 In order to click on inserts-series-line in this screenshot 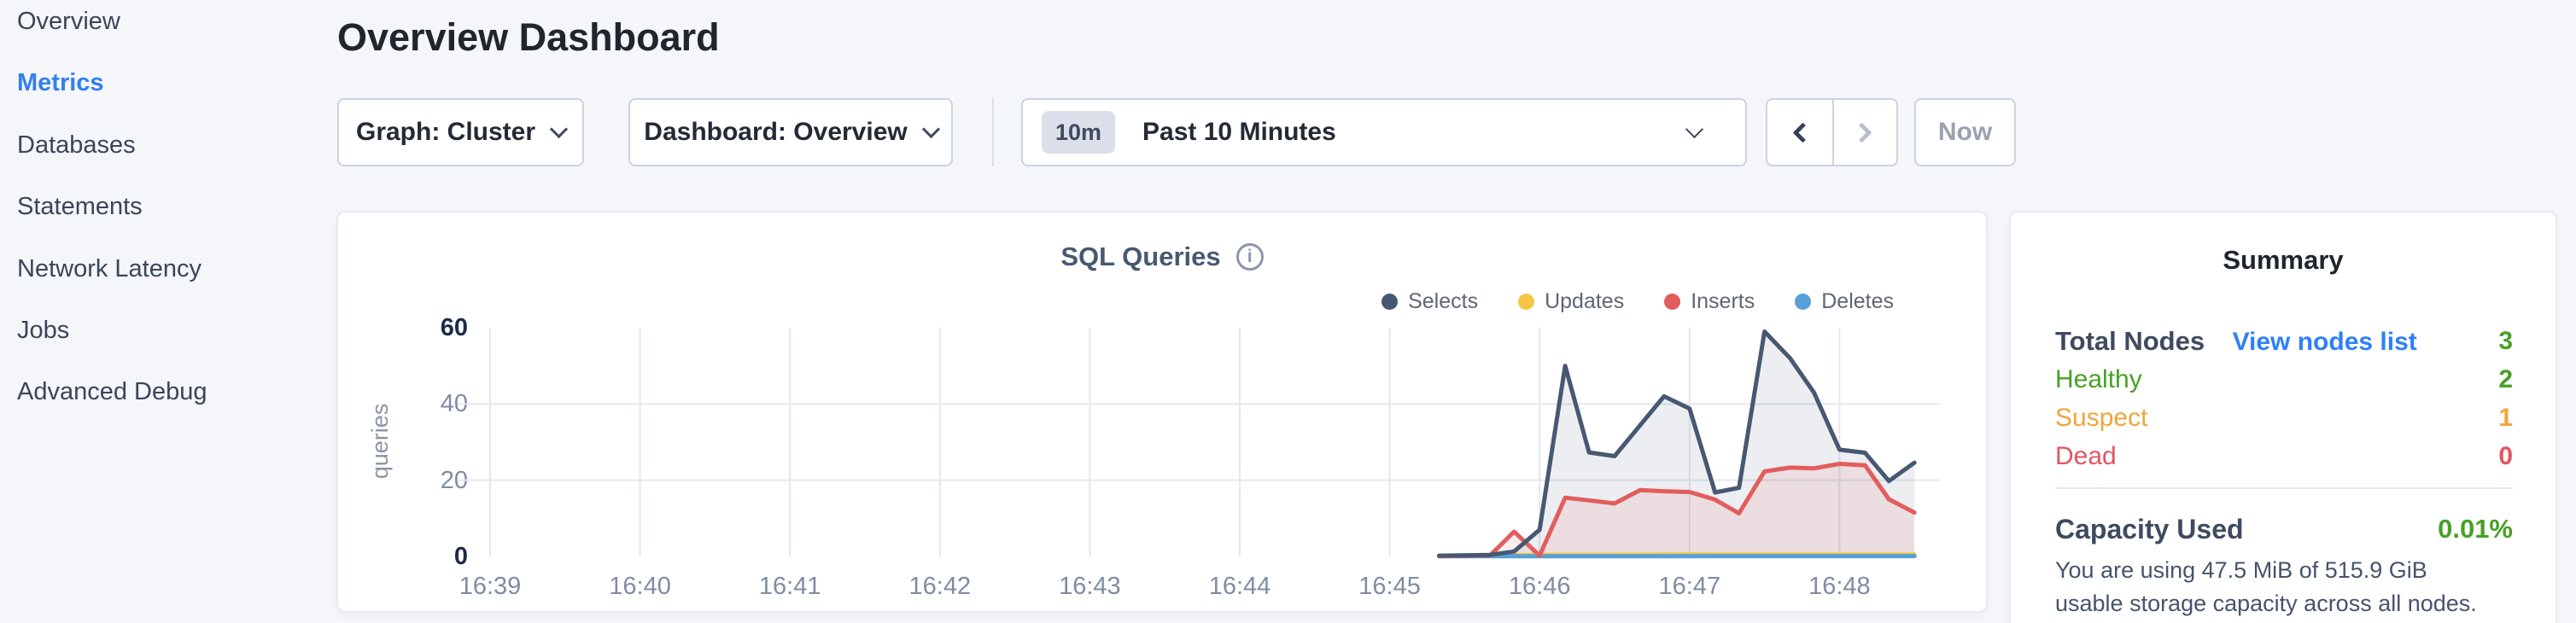, I will do `click(1677, 510)`.